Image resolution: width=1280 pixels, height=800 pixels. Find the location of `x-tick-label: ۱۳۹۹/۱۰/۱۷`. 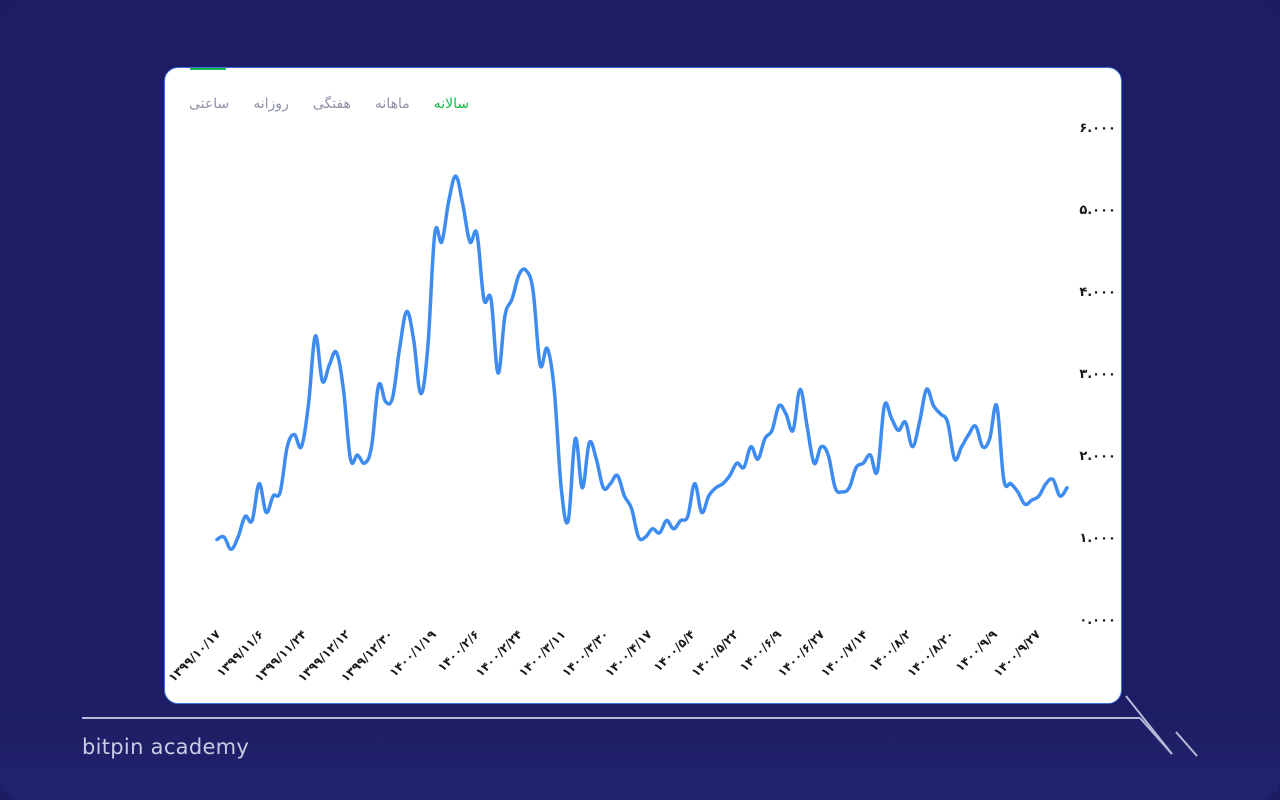

x-tick-label: ۱۳۹۹/۱۰/۱۷ is located at coordinates (195, 656).